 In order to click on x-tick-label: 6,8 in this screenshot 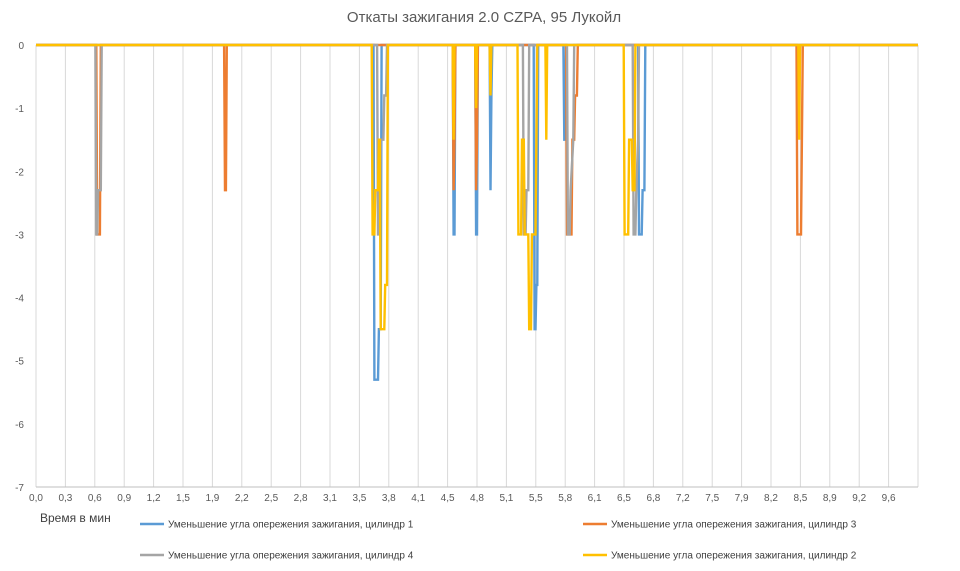, I will do `click(653, 498)`.